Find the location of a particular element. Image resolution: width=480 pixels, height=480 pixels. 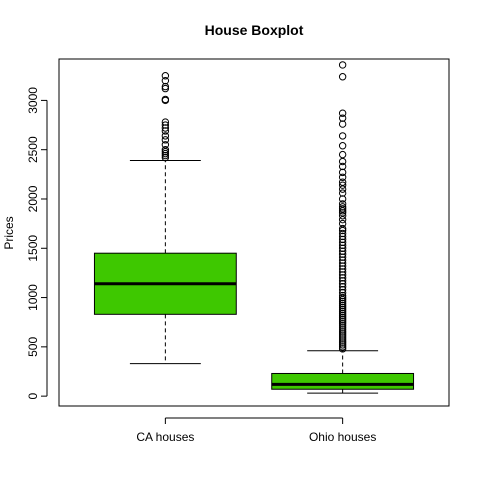

chart-title: House Boxplot is located at coordinates (254, 30).